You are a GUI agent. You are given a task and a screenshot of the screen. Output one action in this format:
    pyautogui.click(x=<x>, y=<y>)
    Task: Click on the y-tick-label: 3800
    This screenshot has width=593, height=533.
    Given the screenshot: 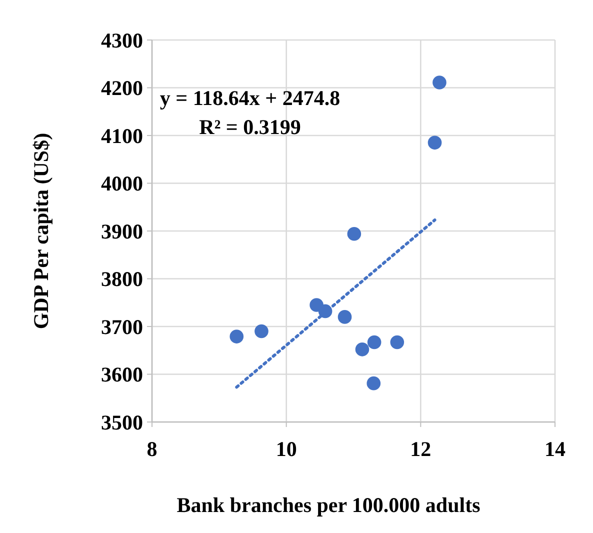 What is the action you would take?
    pyautogui.click(x=122, y=279)
    